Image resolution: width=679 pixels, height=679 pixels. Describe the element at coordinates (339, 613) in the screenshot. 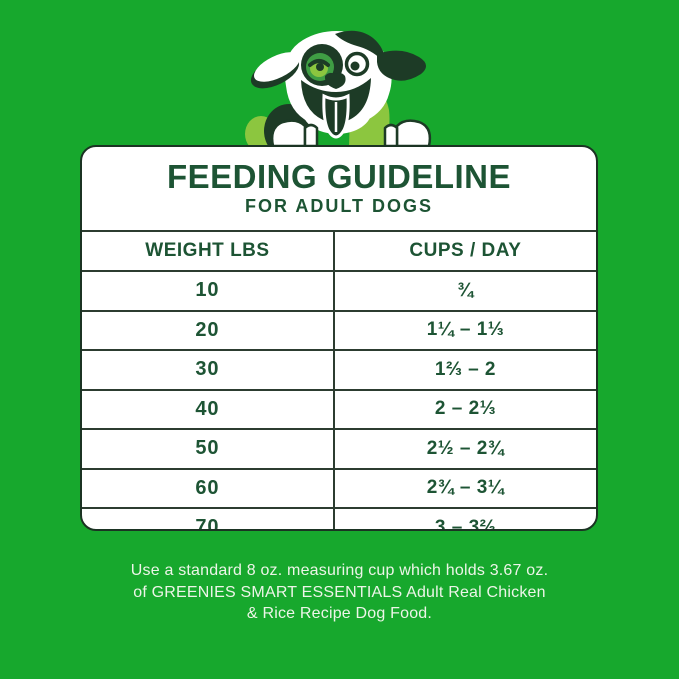

I see `footer-line: & Rice Recipe Dog Food.` at that location.